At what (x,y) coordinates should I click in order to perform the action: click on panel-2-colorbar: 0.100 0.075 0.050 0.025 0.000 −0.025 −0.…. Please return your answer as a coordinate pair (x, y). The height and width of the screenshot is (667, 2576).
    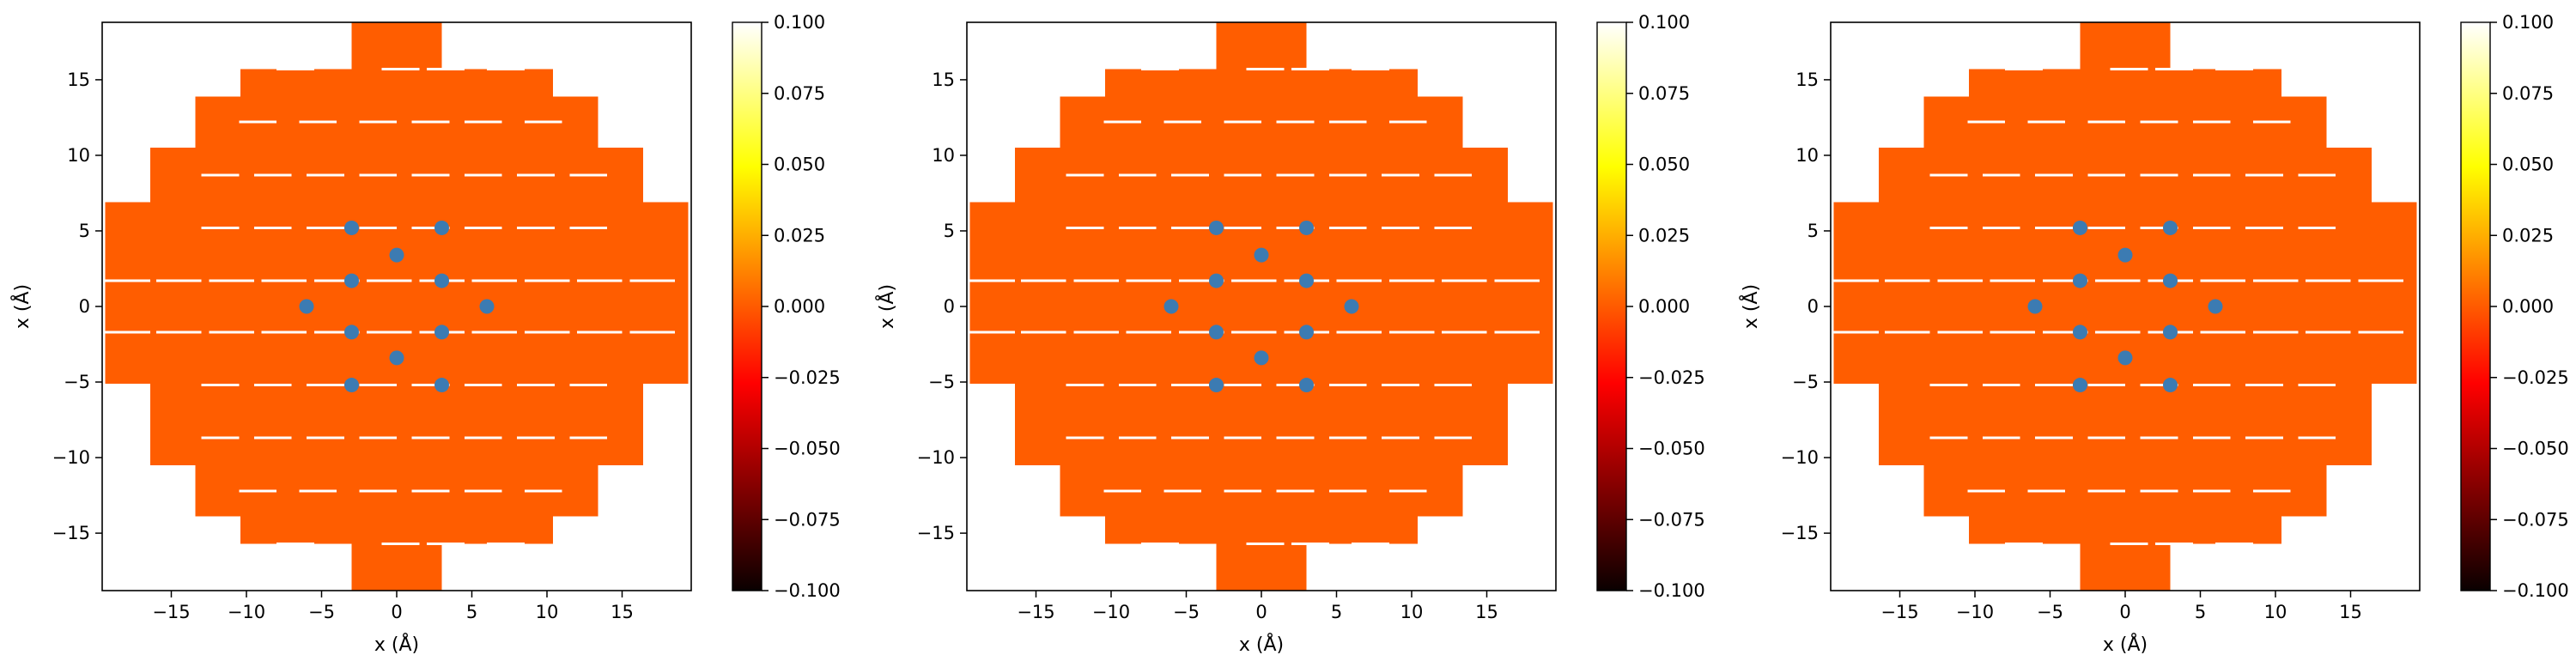
    Looking at the image, I should click on (1650, 306).